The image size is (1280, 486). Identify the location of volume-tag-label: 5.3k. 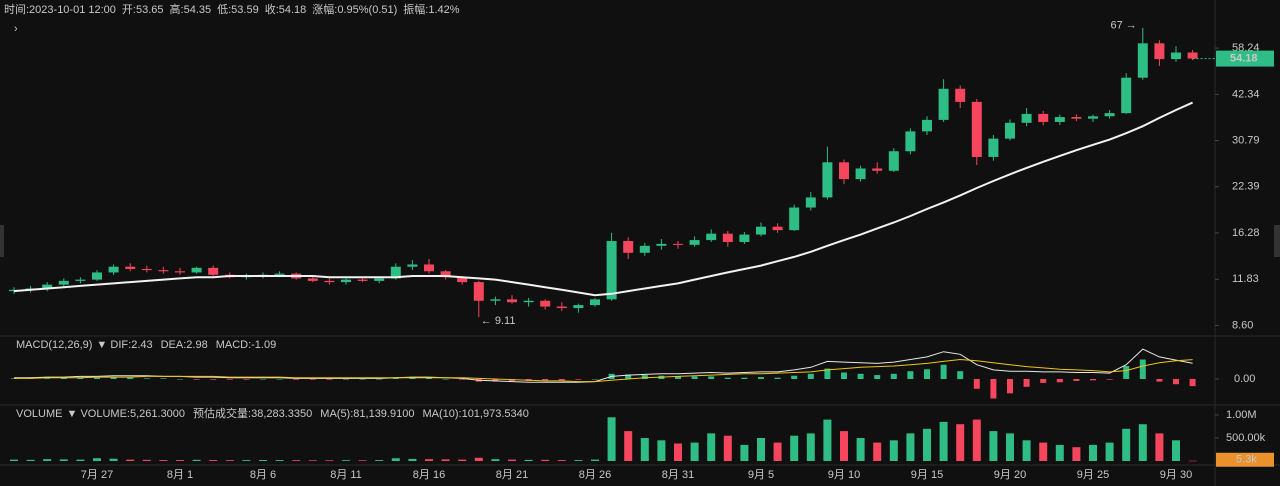
(1246, 460).